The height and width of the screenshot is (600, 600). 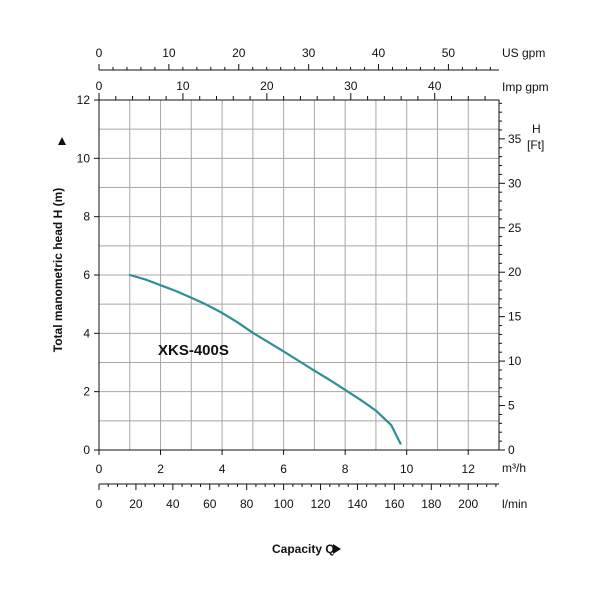 I want to click on us-gpm-tick-label: 40, so click(x=379, y=53).